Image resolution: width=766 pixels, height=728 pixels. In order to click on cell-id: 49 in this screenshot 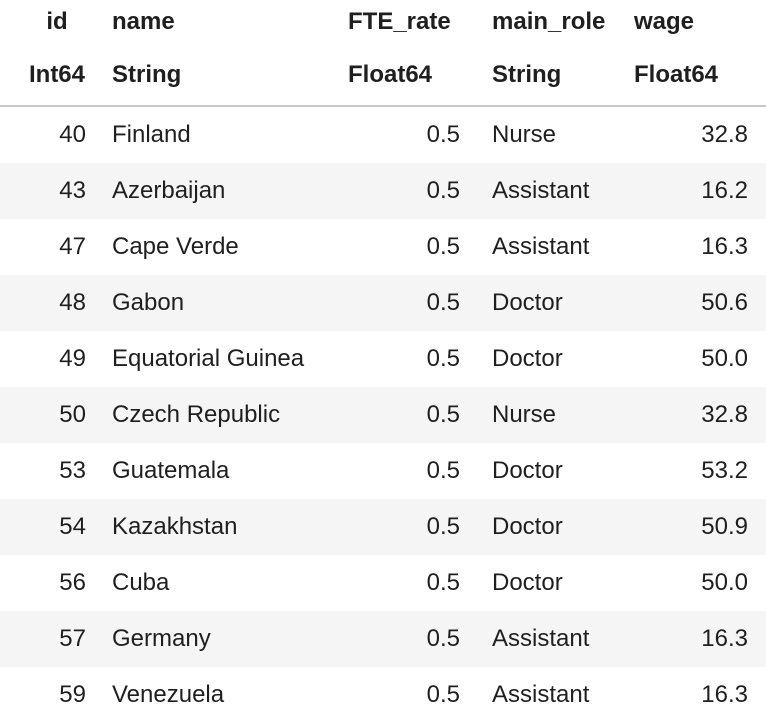, I will do `click(72, 358)`.